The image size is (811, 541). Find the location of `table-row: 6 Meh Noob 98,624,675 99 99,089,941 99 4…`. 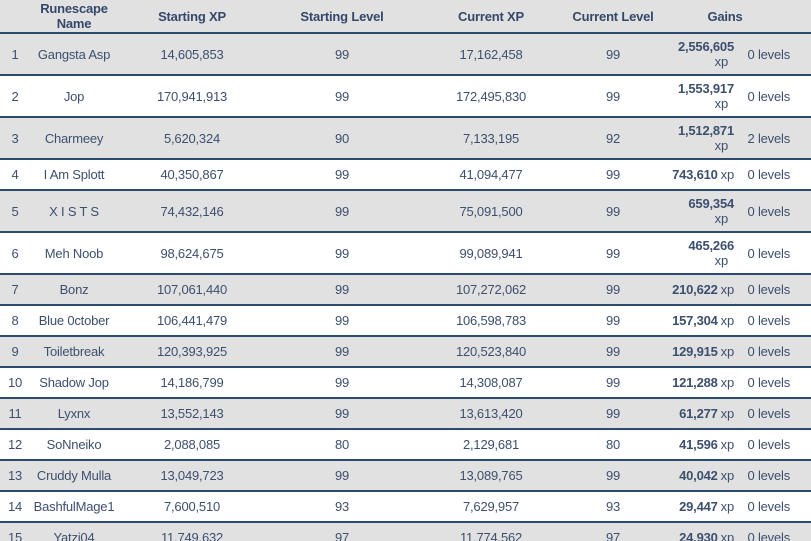

table-row: 6 Meh Noob 98,624,675 99 99,089,941 99 4… is located at coordinates (405, 253).